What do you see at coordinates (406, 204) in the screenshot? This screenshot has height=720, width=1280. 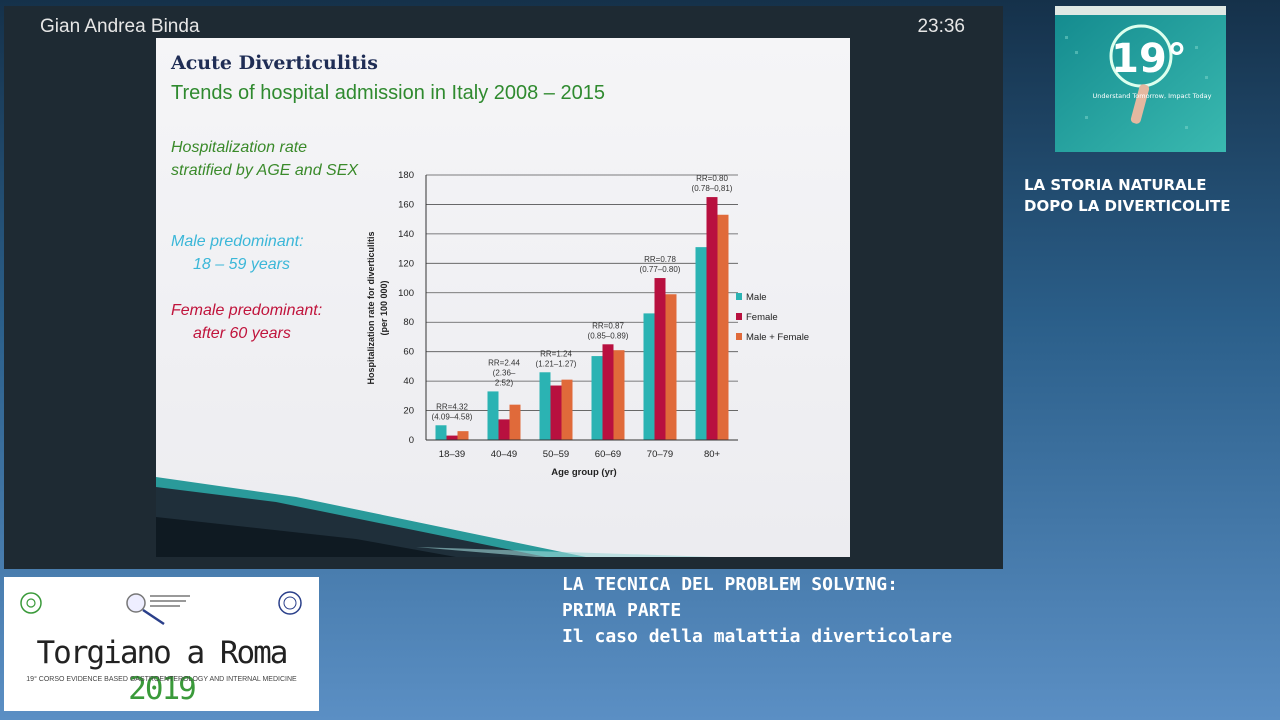 I see `y-tick-label: 160` at bounding box center [406, 204].